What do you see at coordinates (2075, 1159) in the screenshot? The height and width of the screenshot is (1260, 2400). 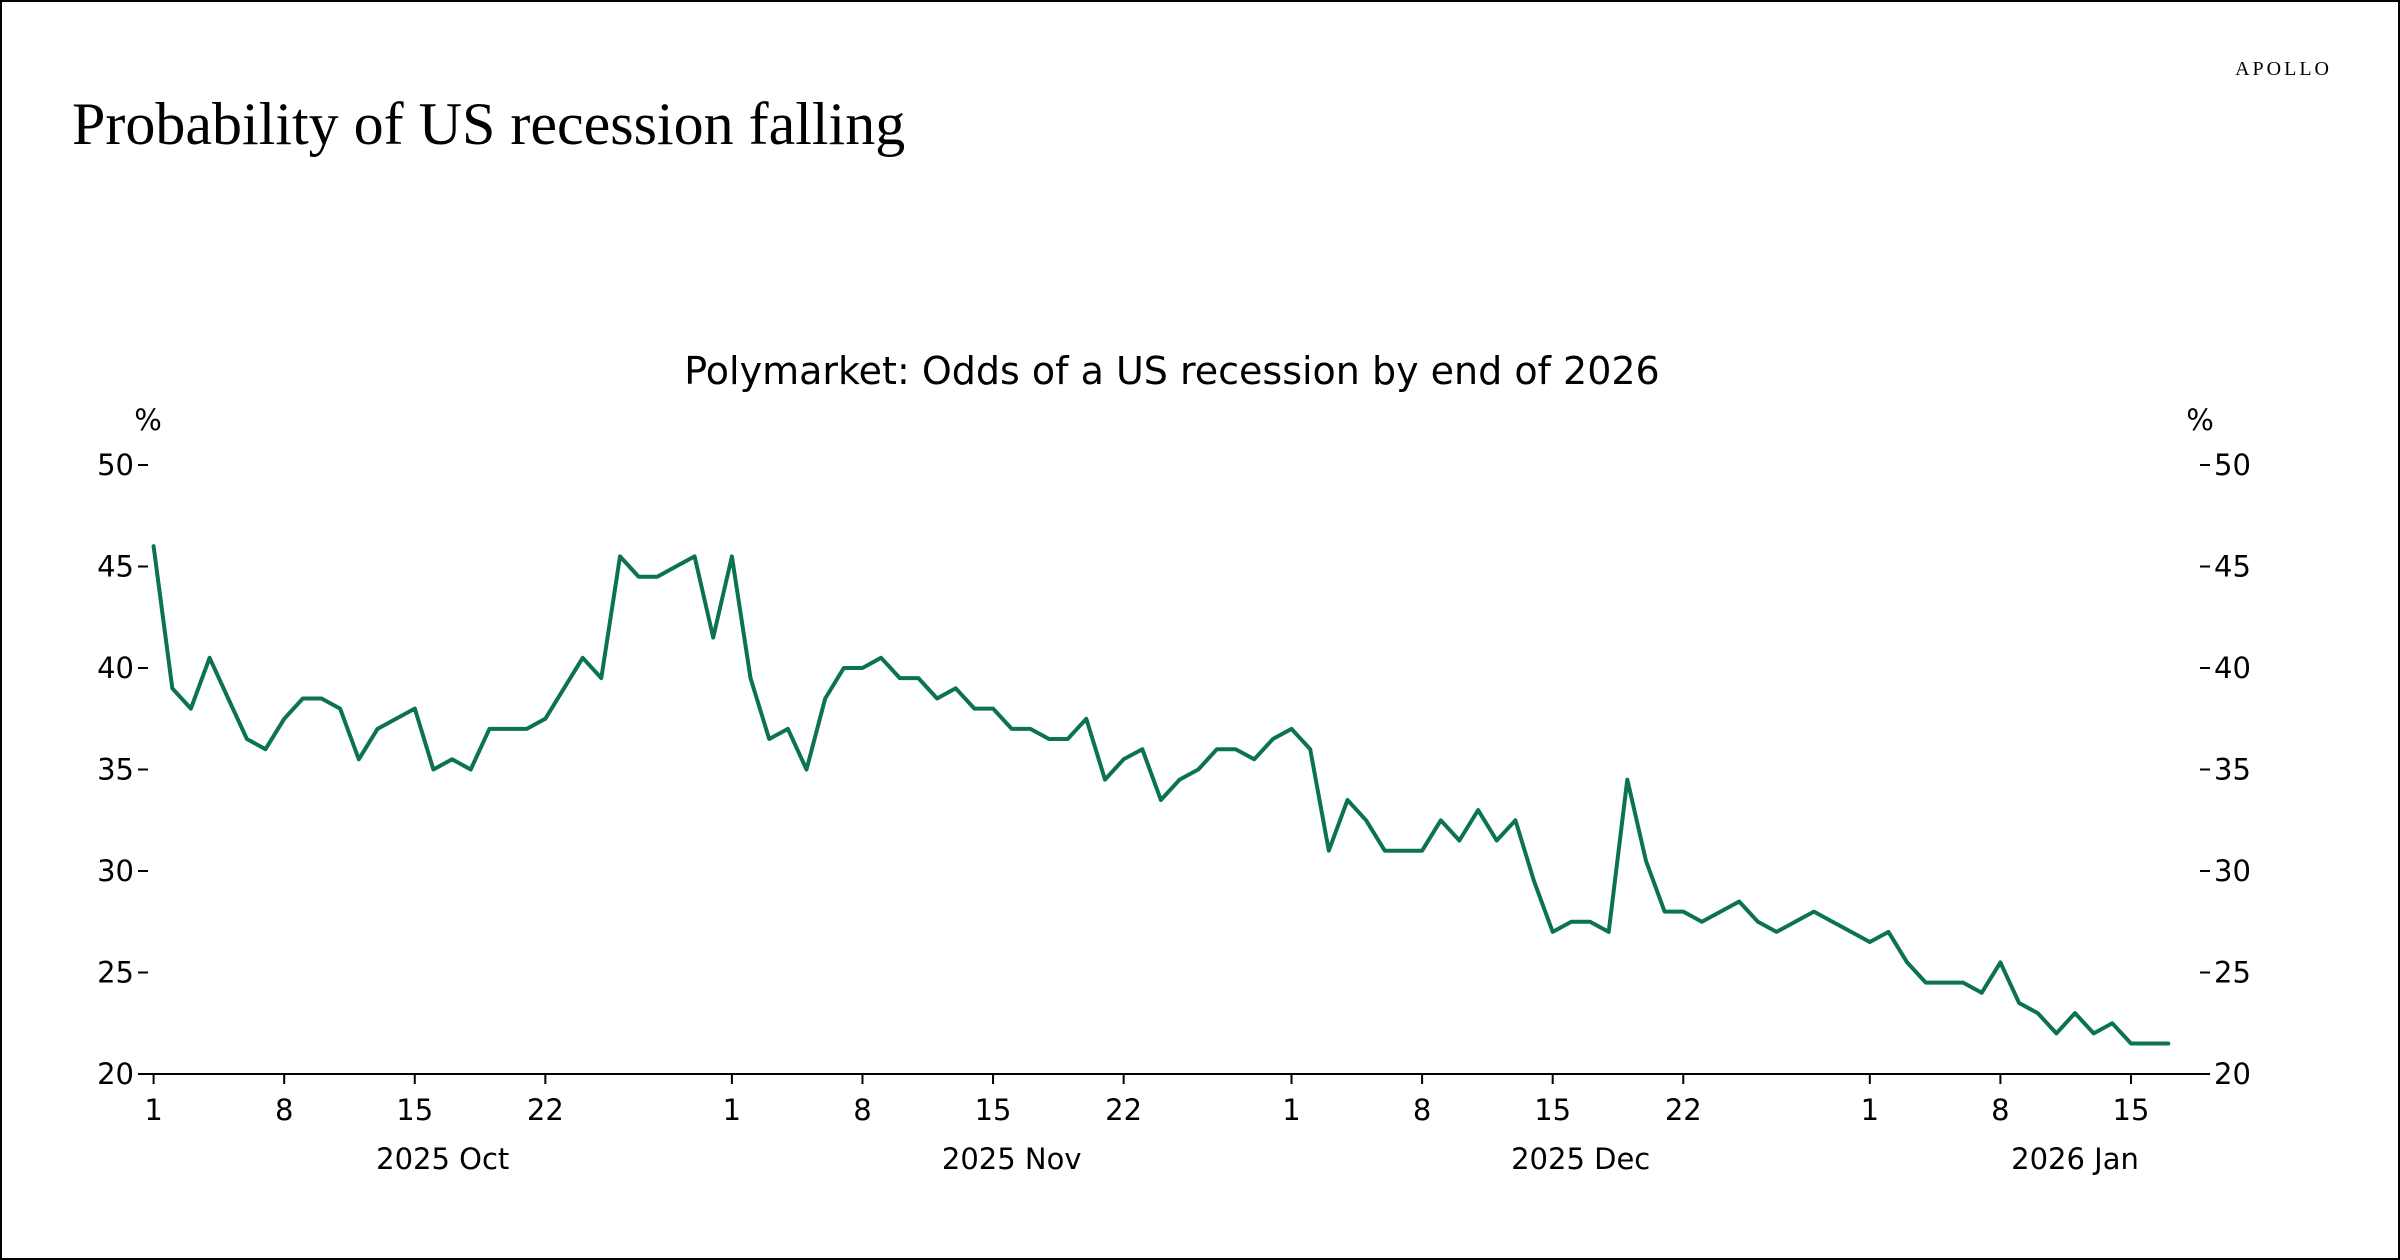 I see `x-month-label: 2026 Jan` at bounding box center [2075, 1159].